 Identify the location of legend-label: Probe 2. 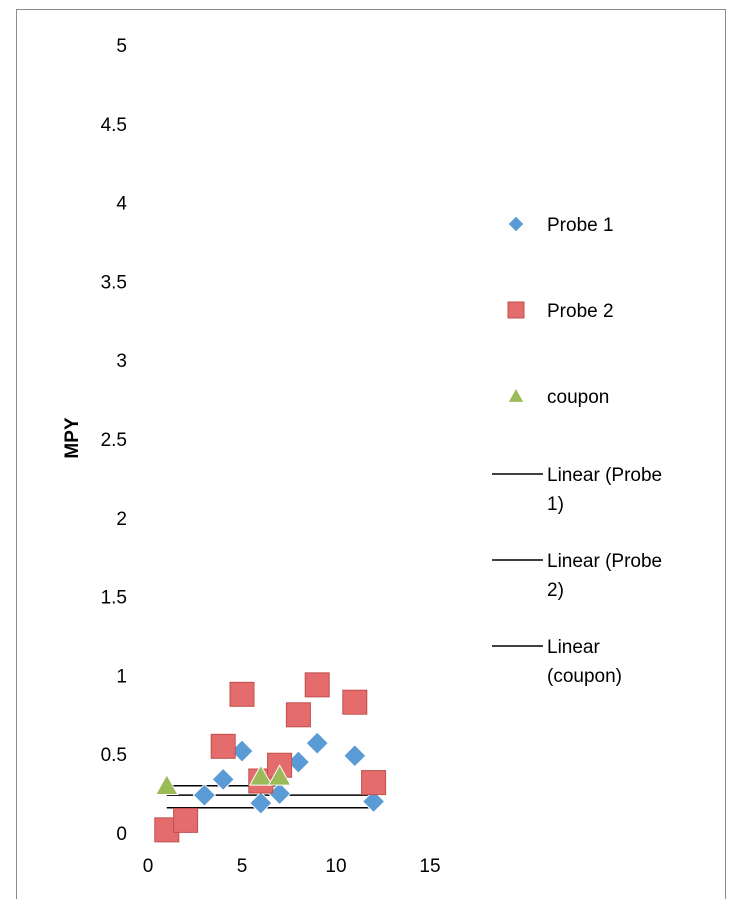
(580, 311).